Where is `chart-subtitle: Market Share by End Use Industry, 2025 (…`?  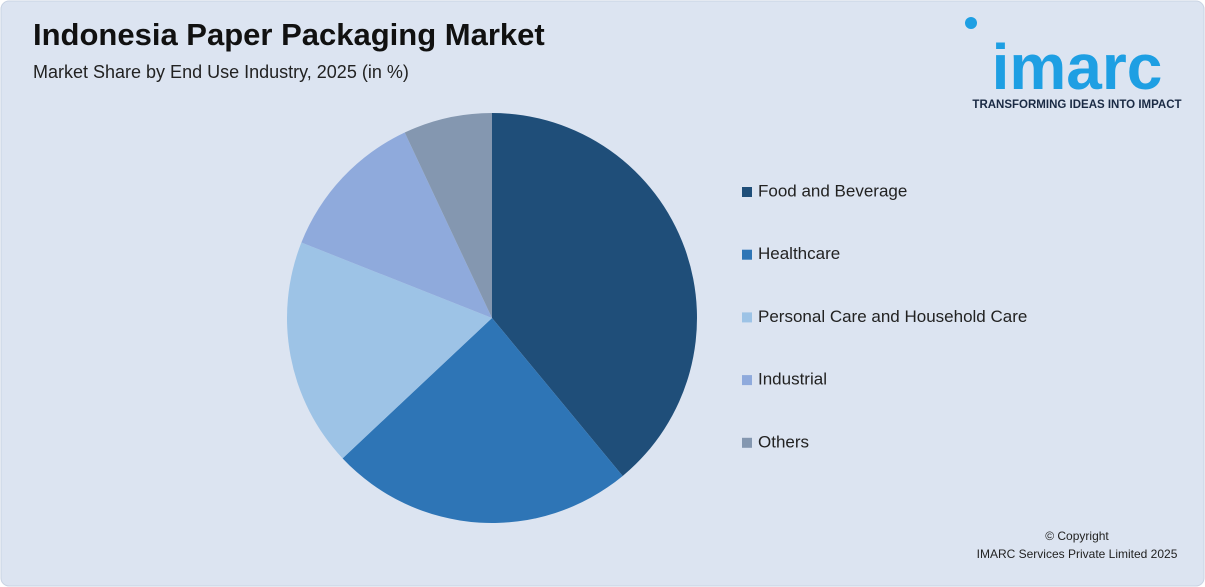 chart-subtitle: Market Share by End Use Industry, 2025 (… is located at coordinates (221, 72).